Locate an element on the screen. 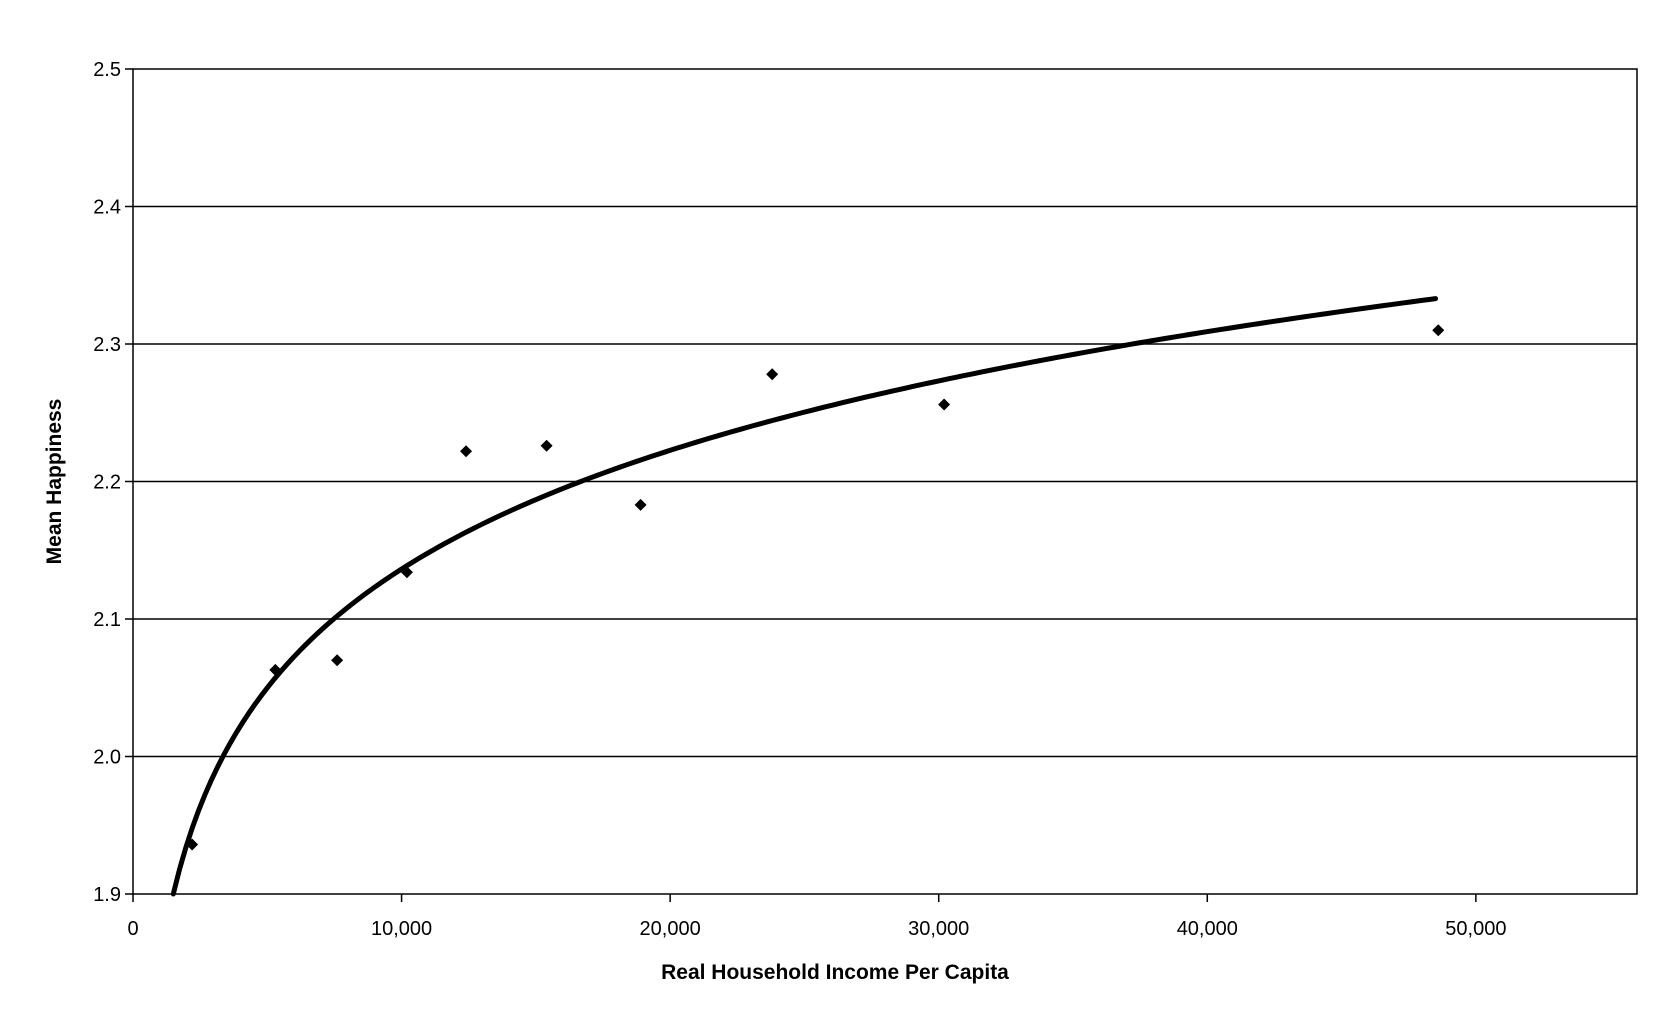 The height and width of the screenshot is (1010, 1674). y-tick-label: 2.4 is located at coordinates (107, 208).